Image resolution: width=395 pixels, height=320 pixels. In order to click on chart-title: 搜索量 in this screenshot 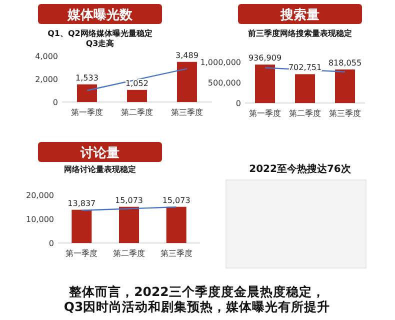, I will do `click(300, 15)`.